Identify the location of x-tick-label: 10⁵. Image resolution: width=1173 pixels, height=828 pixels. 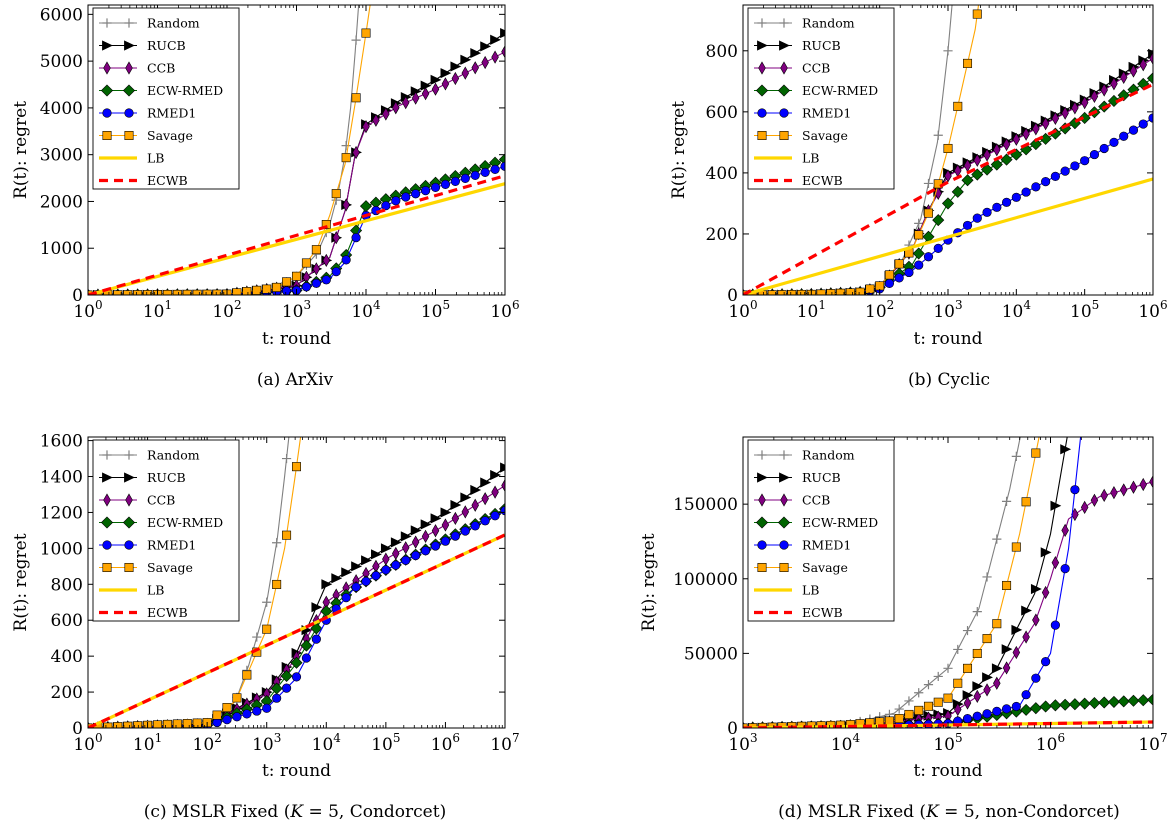
(435, 310).